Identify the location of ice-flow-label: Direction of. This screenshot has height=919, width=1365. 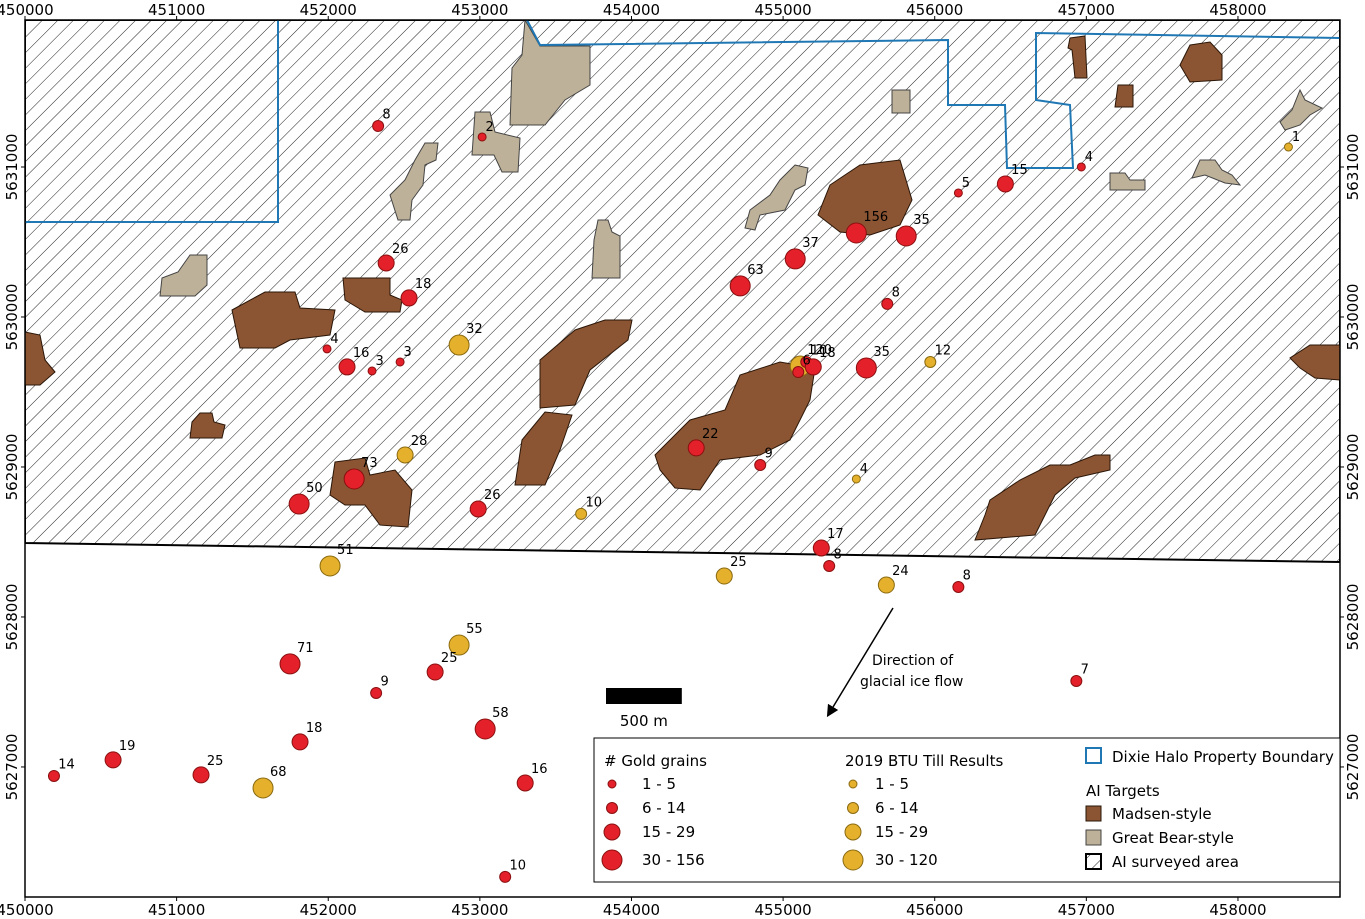
(913, 661).